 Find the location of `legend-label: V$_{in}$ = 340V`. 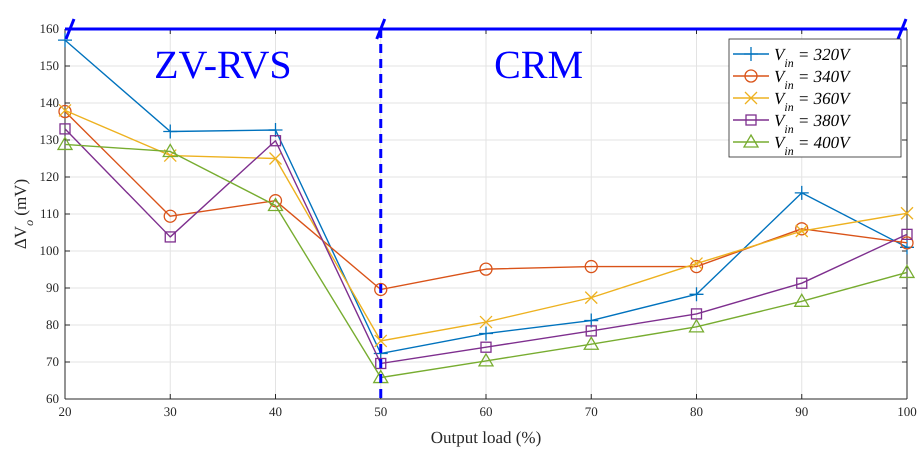

legend-label: V$_{in}$ = 340V is located at coordinates (813, 79).